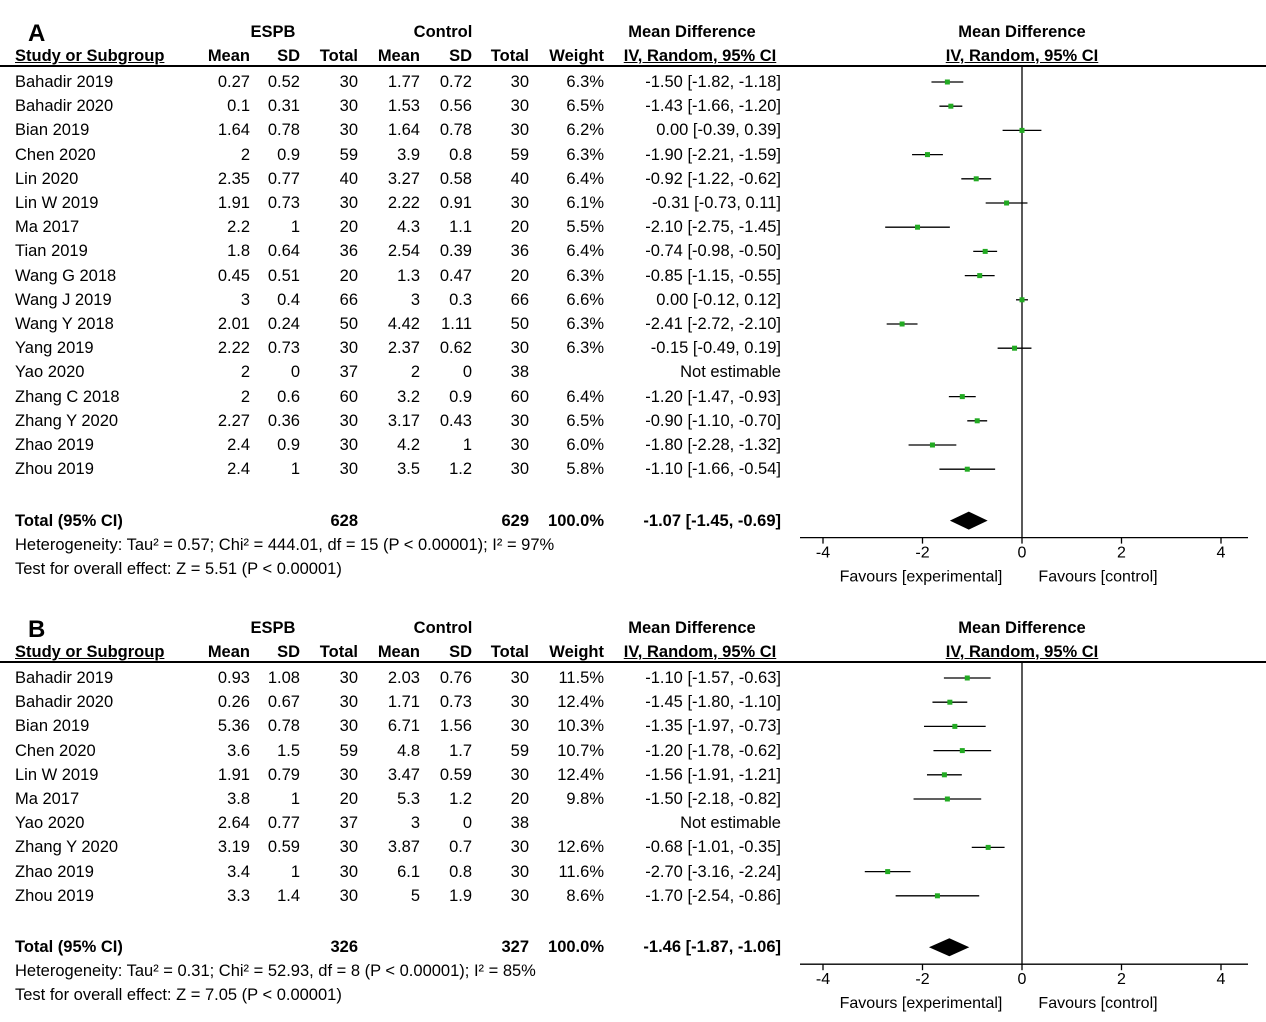 This screenshot has width=1266, height=1022. Describe the element at coordinates (295, 469) in the screenshot. I see `espb-sd: 1` at that location.